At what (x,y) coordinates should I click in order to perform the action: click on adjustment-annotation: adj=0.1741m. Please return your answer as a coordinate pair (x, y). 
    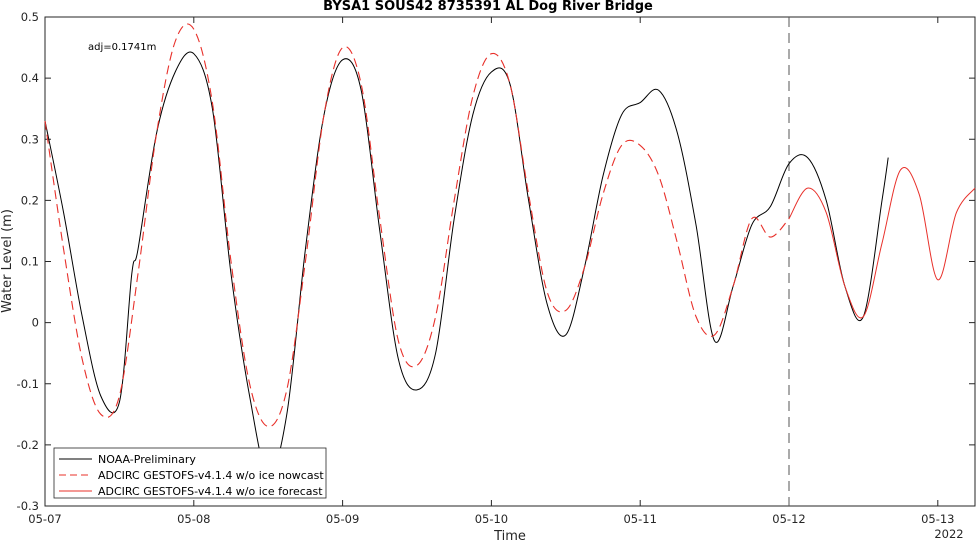
    Looking at the image, I should click on (122, 47).